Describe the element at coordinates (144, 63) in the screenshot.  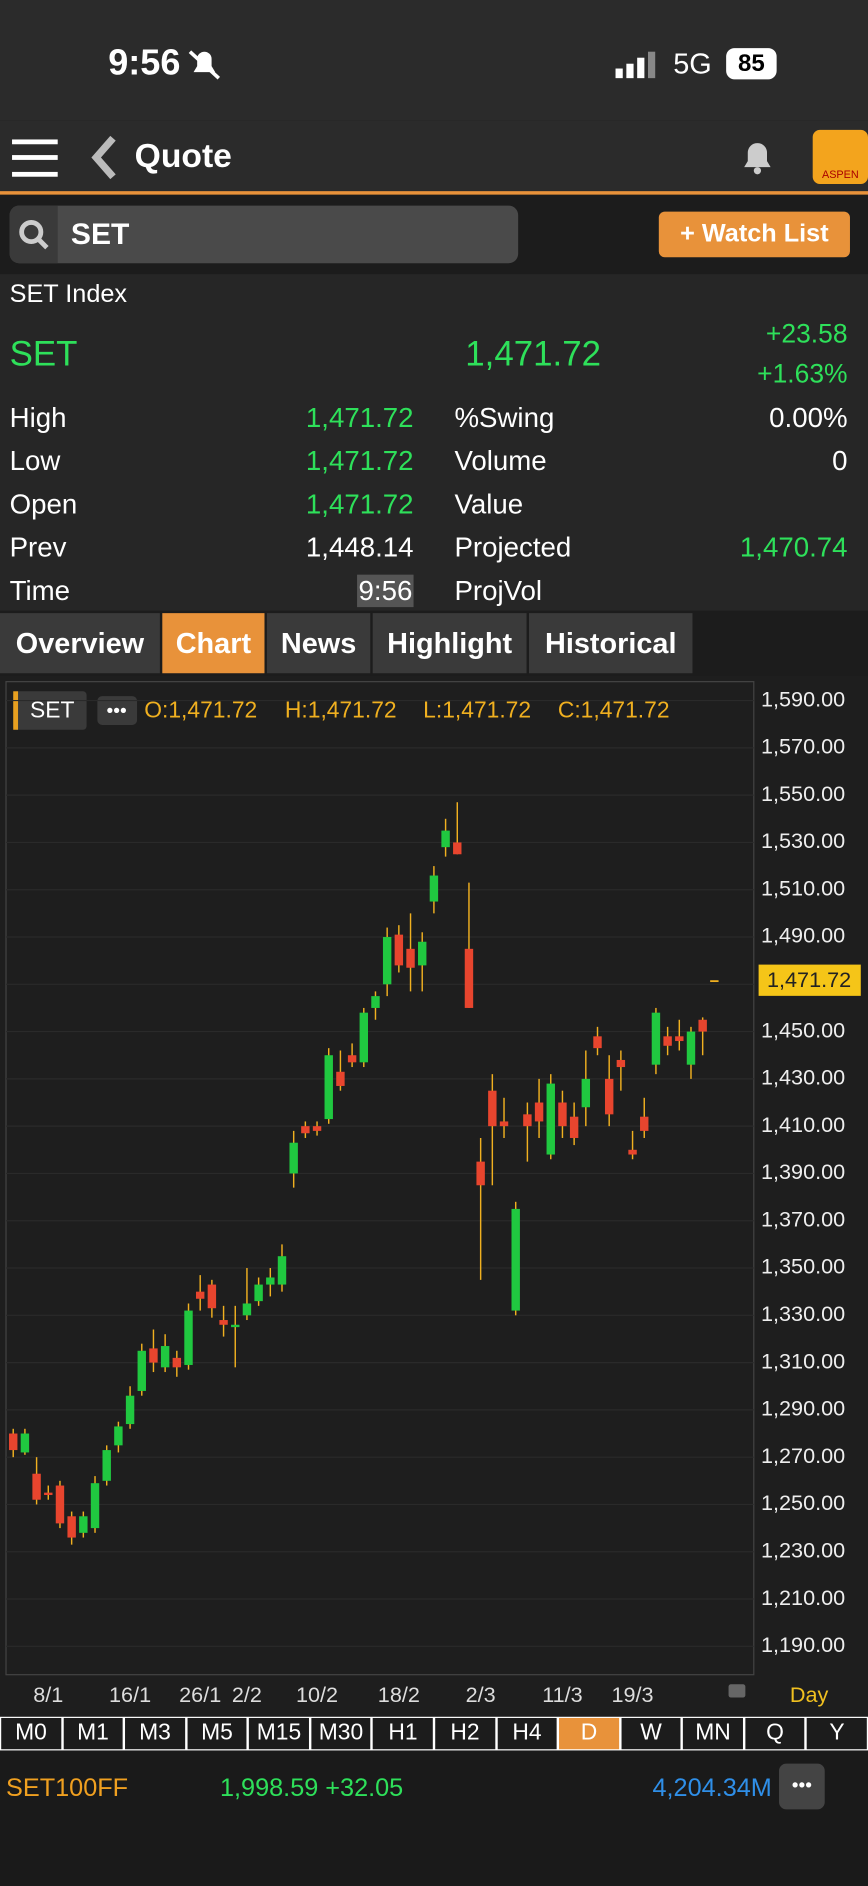
I see `clock: 9:56` at that location.